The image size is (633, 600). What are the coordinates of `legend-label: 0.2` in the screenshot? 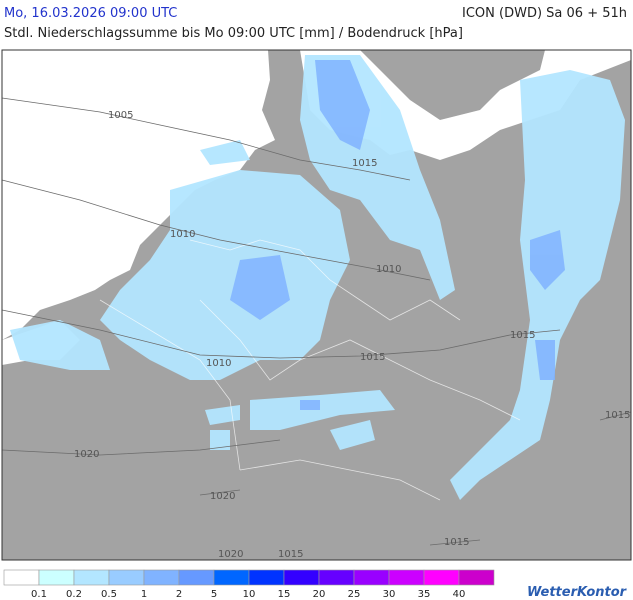 It's located at (74, 594).